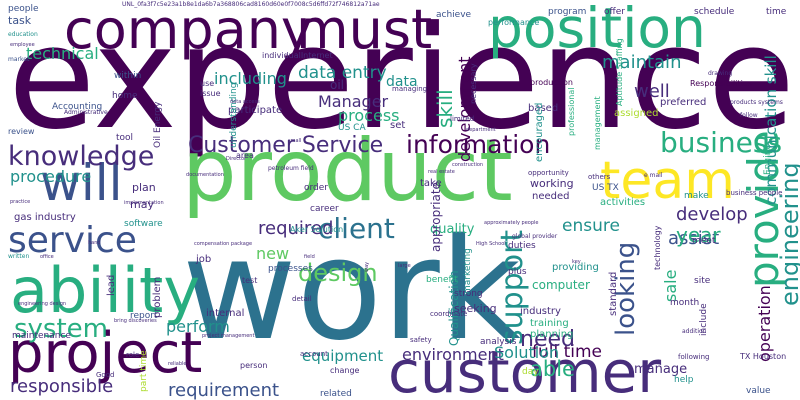 Image resolution: width=800 pixels, height=400 pixels. Describe the element at coordinates (660, 369) in the screenshot. I see `word-manage: manage` at that location.